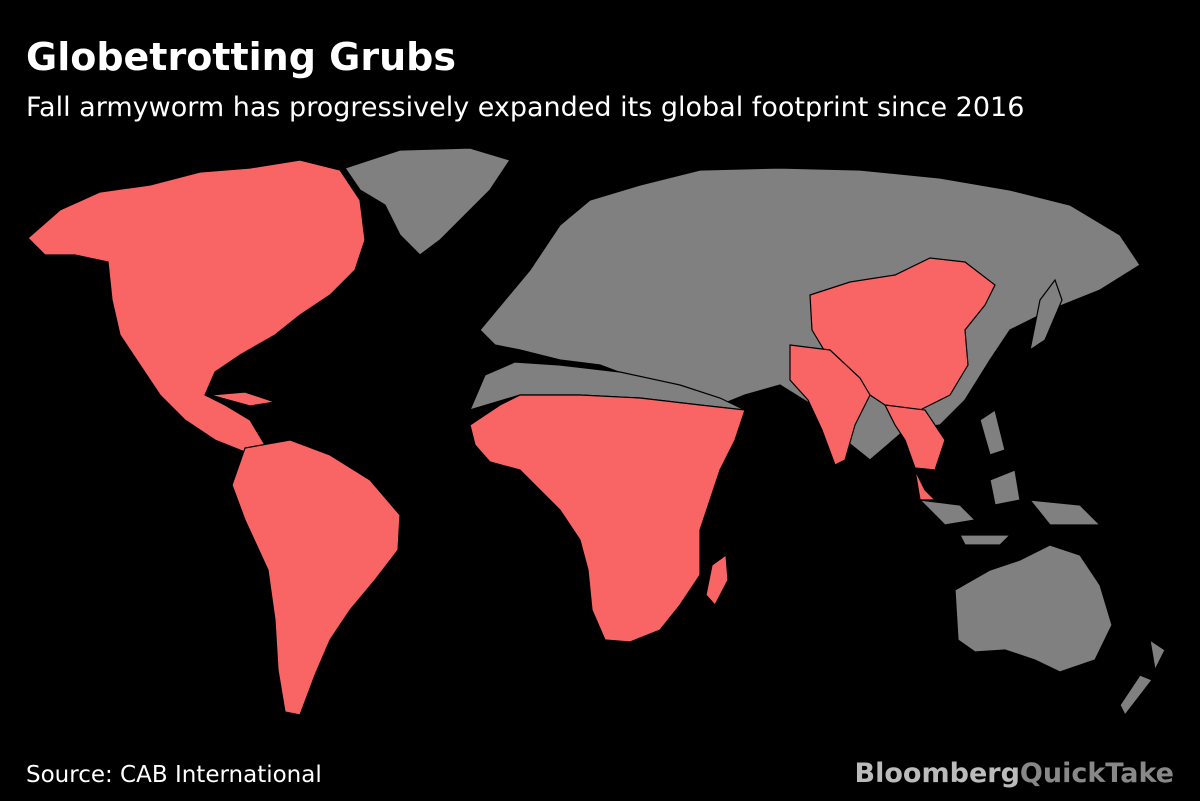 This screenshot has height=801, width=1200. What do you see at coordinates (316, 577) in the screenshot?
I see `south-america` at bounding box center [316, 577].